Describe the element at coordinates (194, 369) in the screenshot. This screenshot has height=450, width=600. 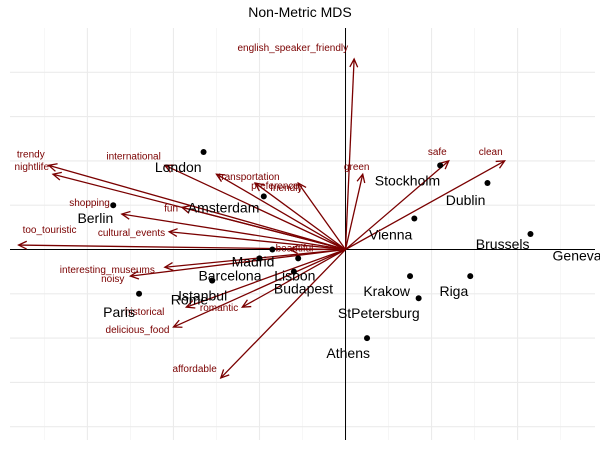
I see `vector-label: affordable` at that location.